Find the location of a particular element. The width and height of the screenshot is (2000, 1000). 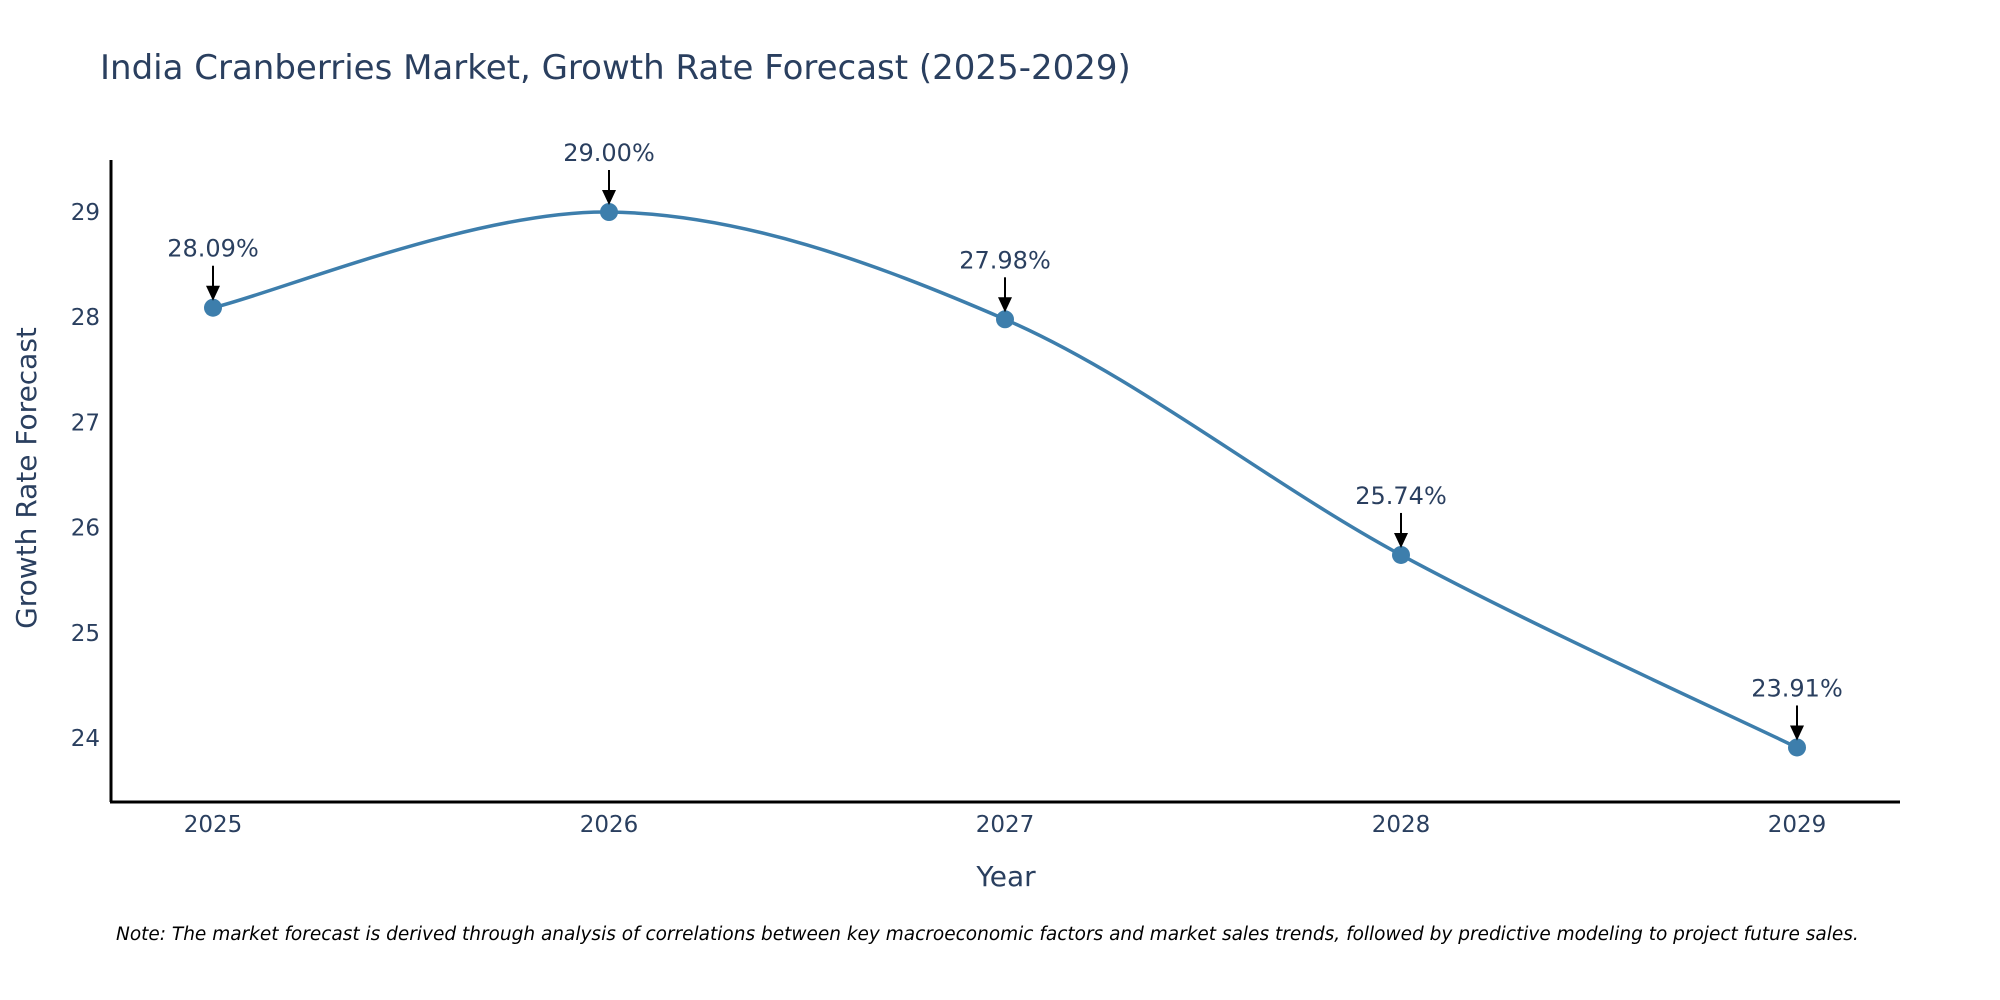

y-tick-label: 28 is located at coordinates (85, 318).